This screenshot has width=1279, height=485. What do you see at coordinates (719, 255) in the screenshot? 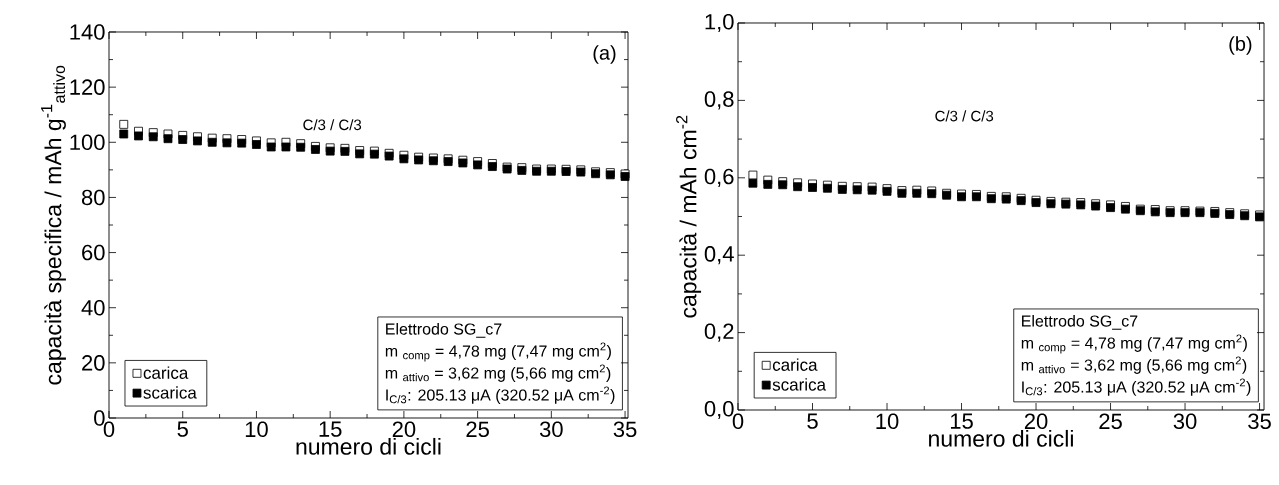
I see `y-tick-label: 0,4` at bounding box center [719, 255].